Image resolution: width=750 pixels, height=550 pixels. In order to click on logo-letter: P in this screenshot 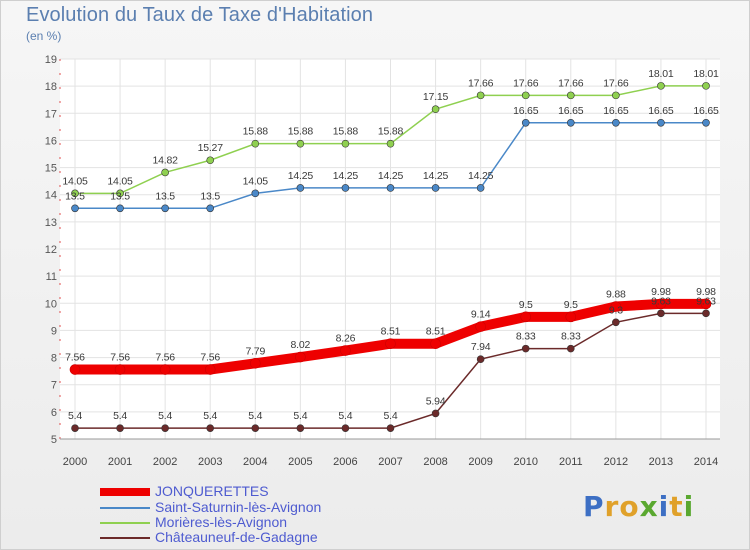, I will do `click(594, 506)`.